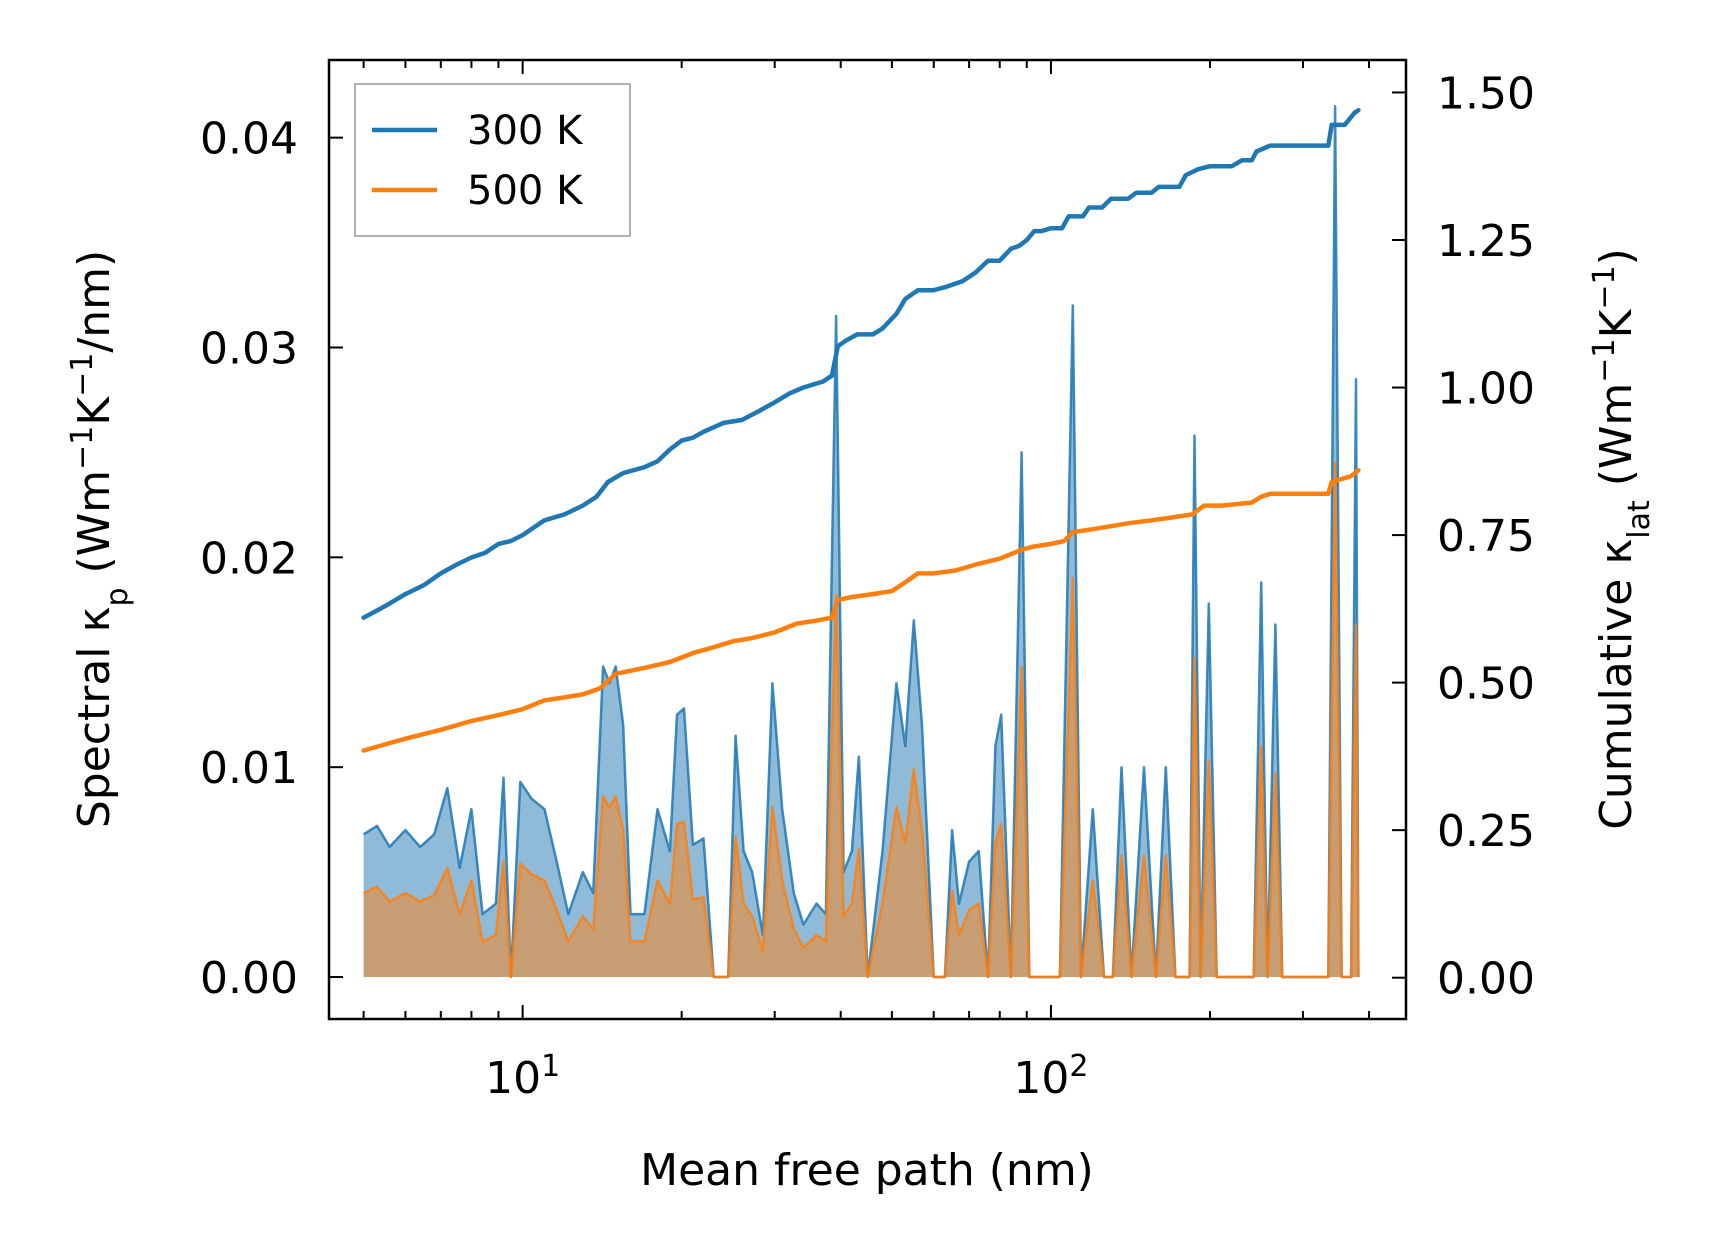 This screenshot has width=1716, height=1254. I want to click on y-left-tick-label: 0.00, so click(249, 978).